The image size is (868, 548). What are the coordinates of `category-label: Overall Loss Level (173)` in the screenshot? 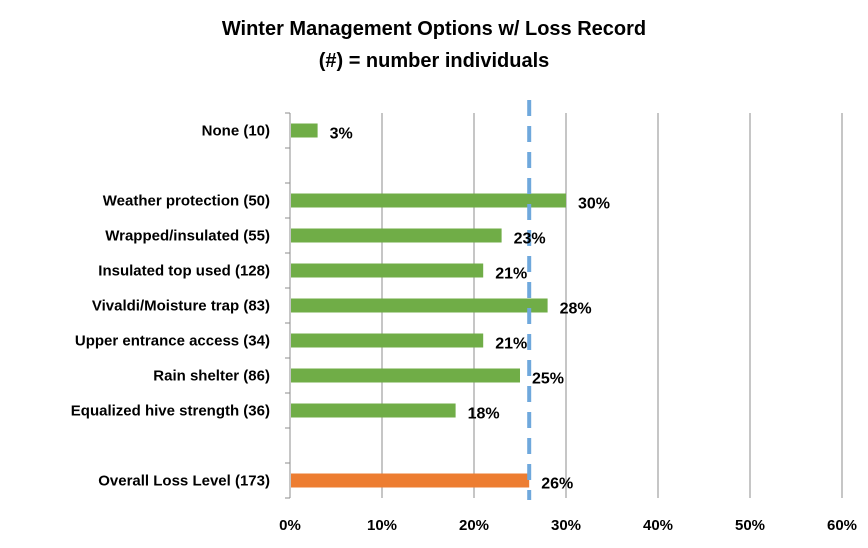 It's located at (184, 481).